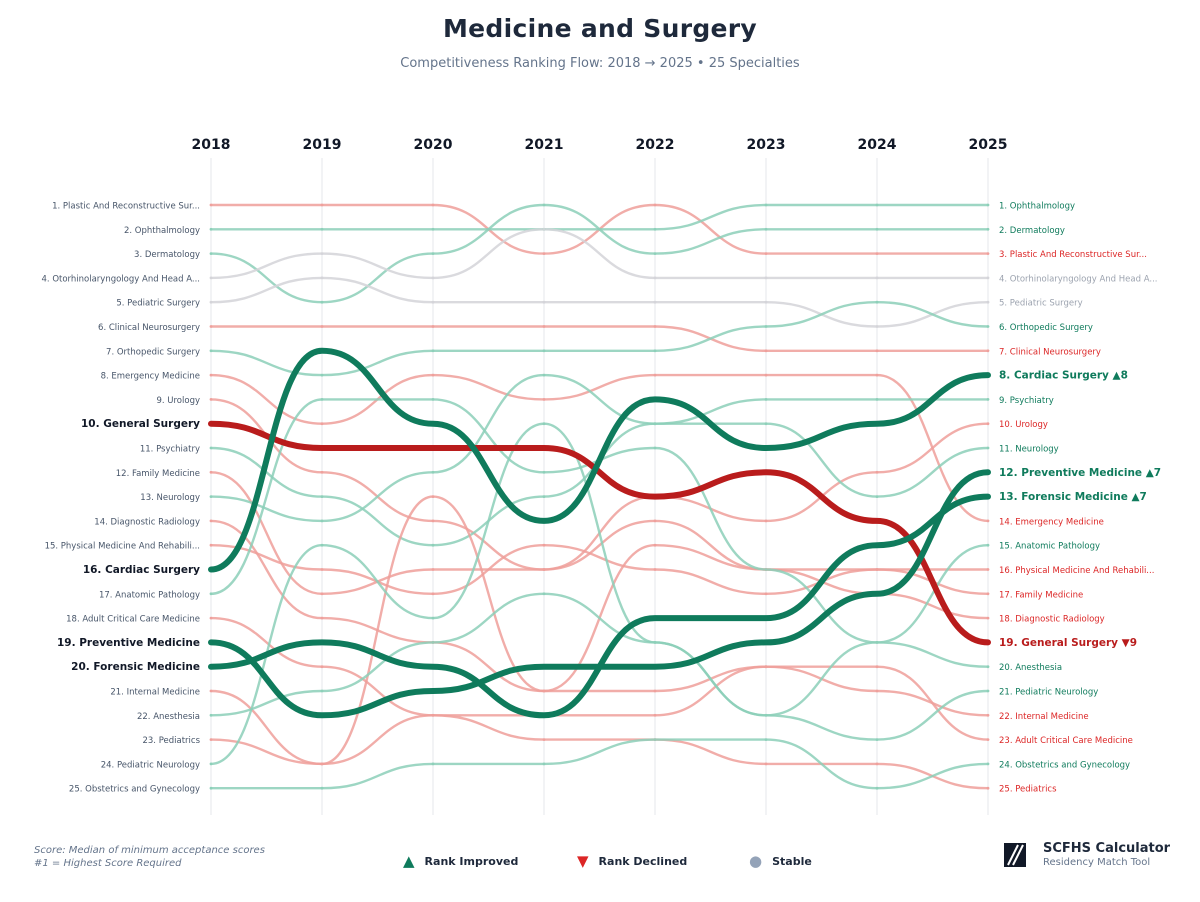  What do you see at coordinates (141, 570) in the screenshot?
I see `left-rank-label: 16. Cardiac Surgery` at bounding box center [141, 570].